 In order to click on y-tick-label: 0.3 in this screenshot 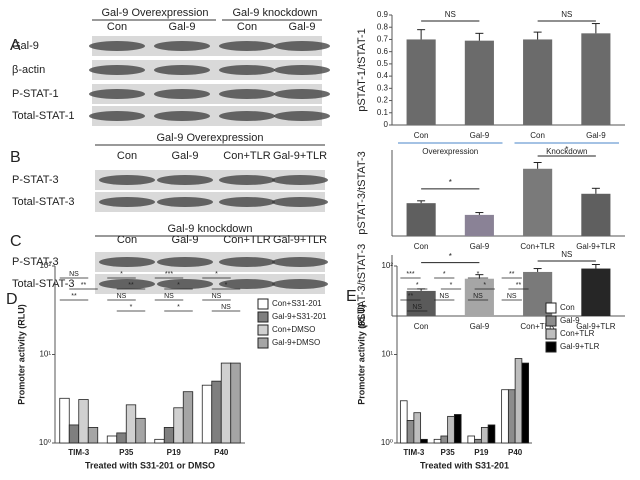, I will do `click(383, 87)`.